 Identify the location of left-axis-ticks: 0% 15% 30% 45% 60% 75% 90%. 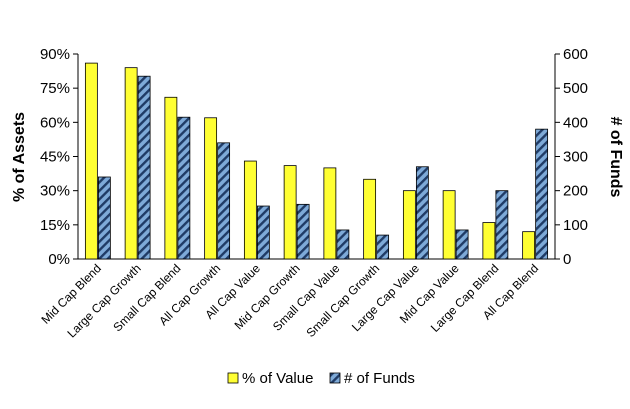
(59, 157).